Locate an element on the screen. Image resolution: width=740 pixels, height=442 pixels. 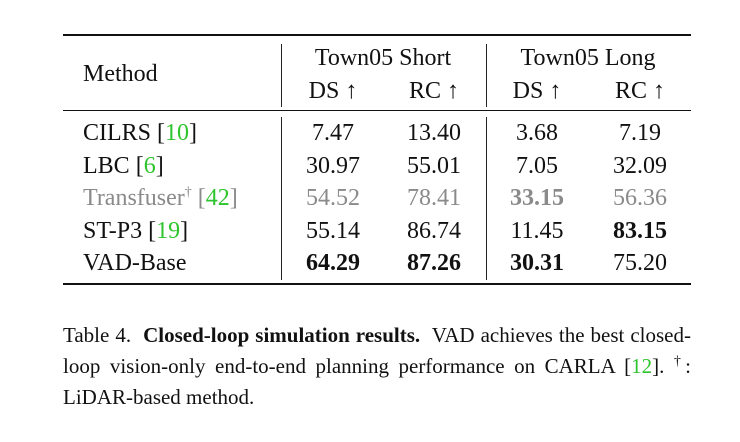
method-name: LBC [6] is located at coordinates (123, 165).